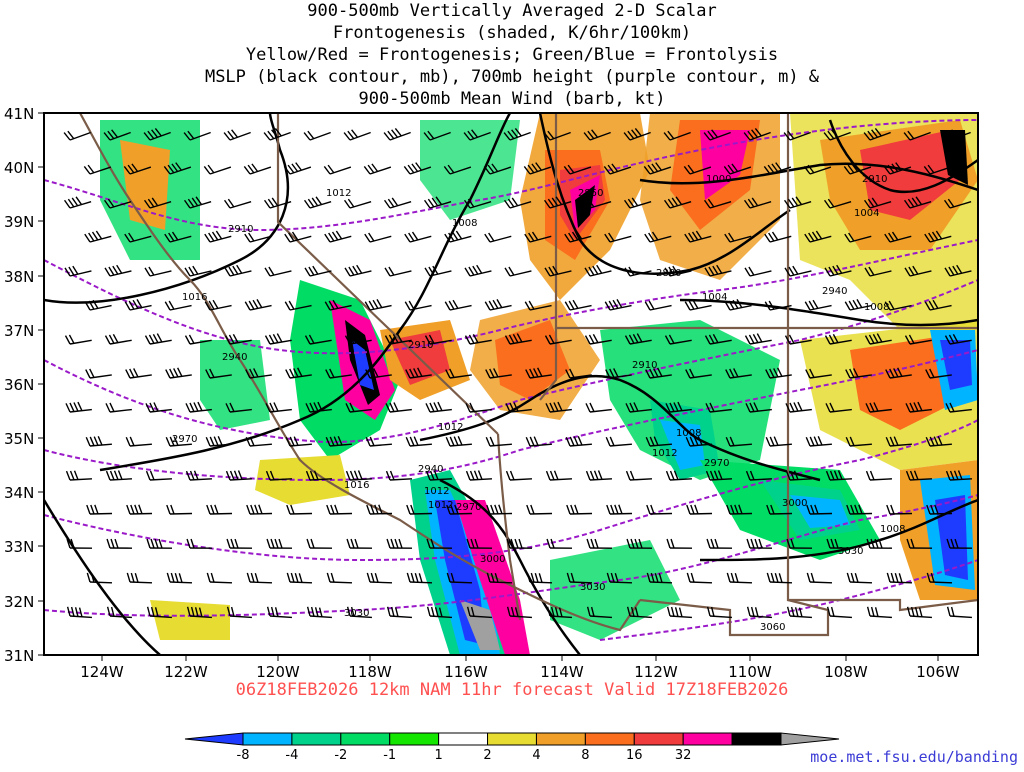 This screenshot has width=1024, height=772. I want to click on colorbar-min-arrow, so click(214, 739).